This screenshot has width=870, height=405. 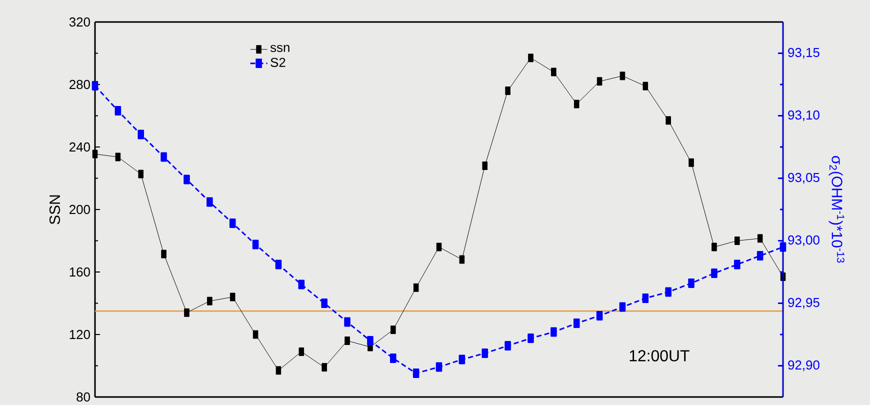 What do you see at coordinates (54, 209) in the screenshot?
I see `y-axis-title: SSN` at bounding box center [54, 209].